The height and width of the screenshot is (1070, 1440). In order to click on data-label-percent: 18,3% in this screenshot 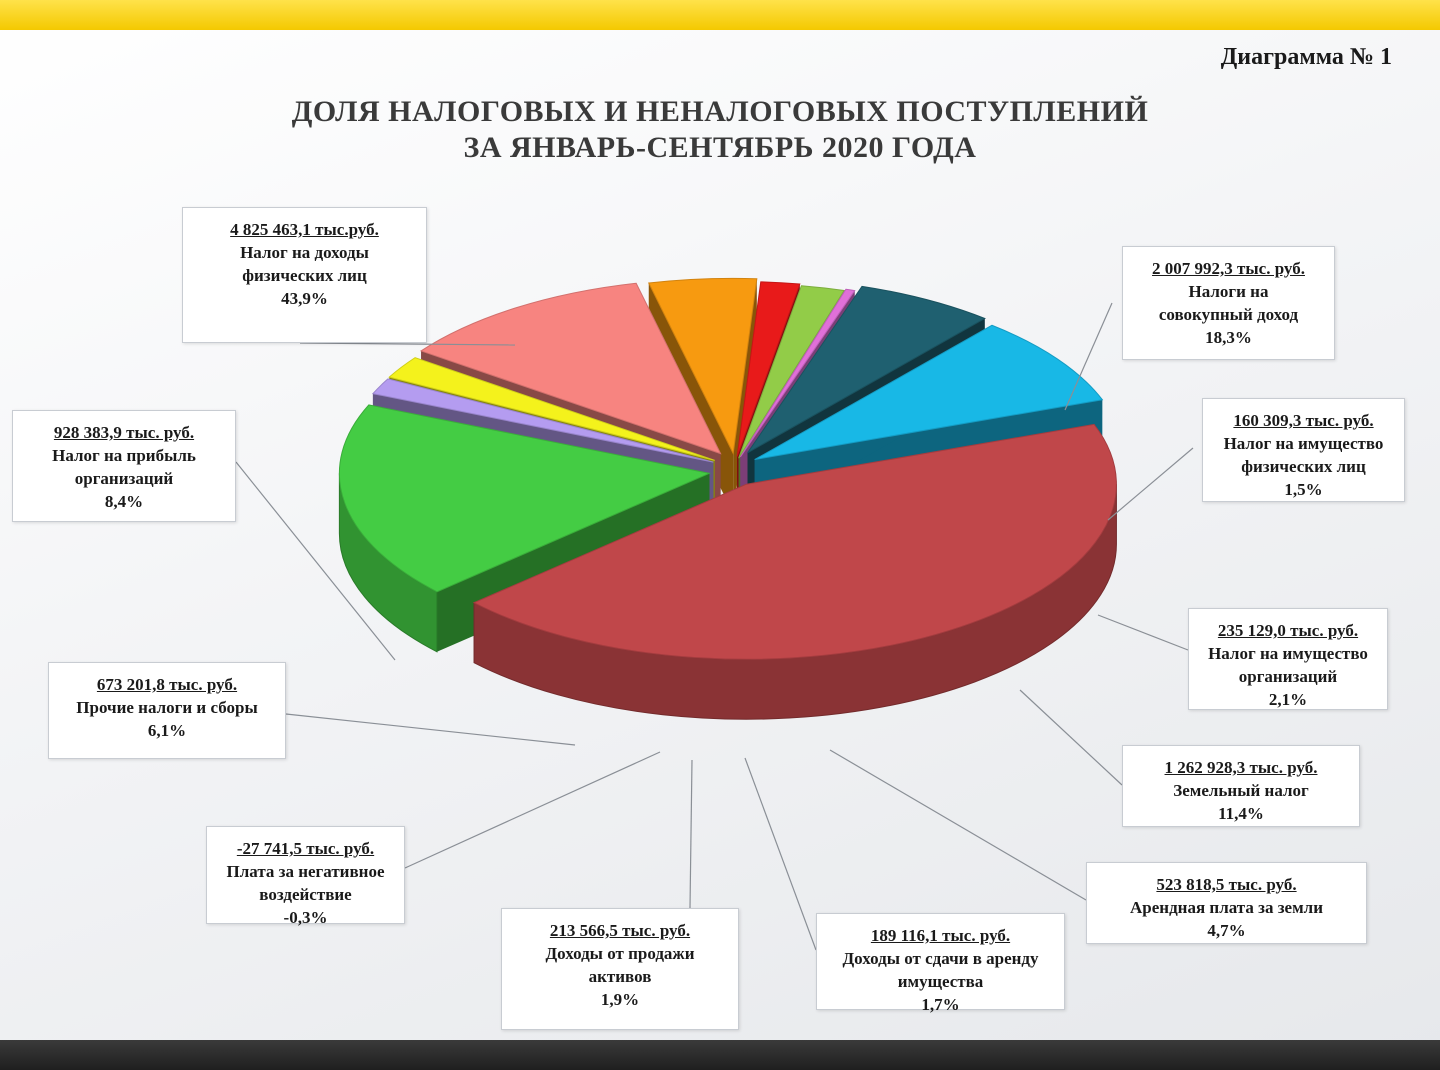, I will do `click(1228, 337)`.